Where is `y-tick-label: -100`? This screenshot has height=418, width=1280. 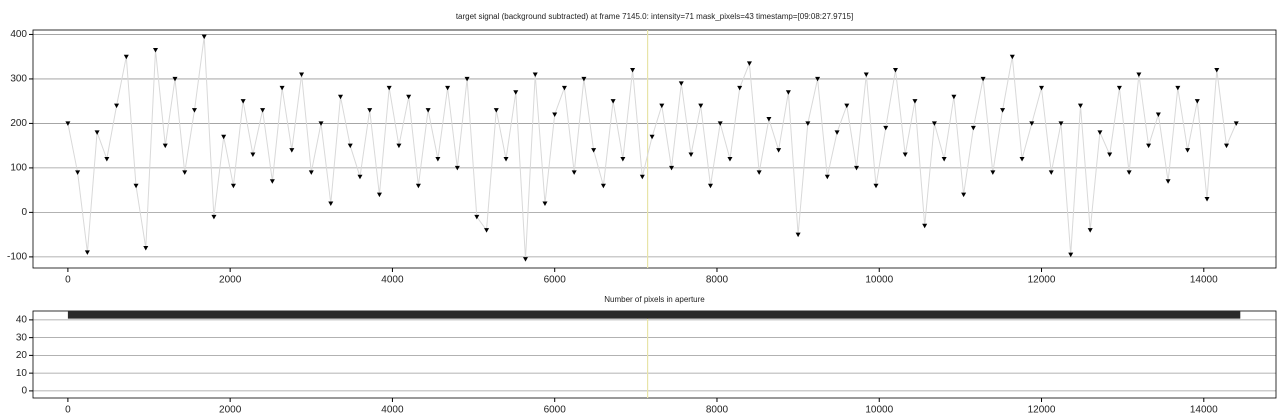
y-tick-label: -100 is located at coordinates (17, 257).